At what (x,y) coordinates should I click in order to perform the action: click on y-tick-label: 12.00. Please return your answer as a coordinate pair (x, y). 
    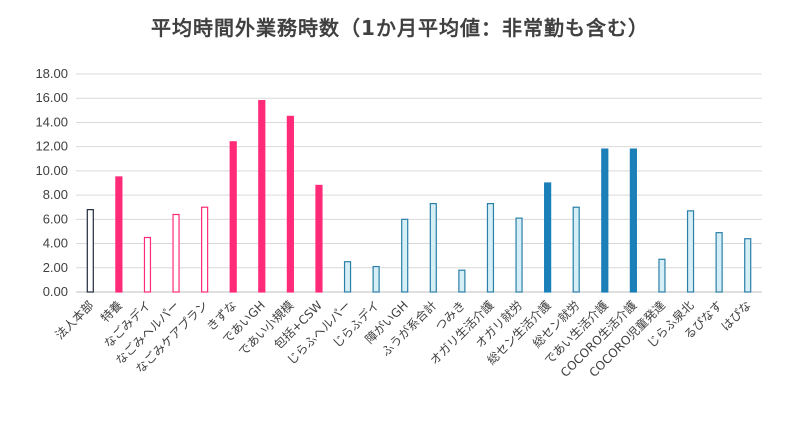
    Looking at the image, I should click on (51, 146).